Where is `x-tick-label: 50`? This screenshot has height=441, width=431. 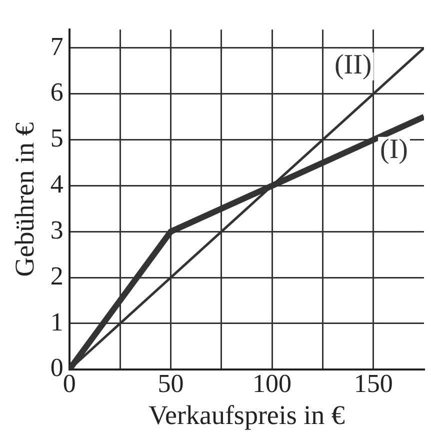 x-tick-label: 50 is located at coordinates (171, 383).